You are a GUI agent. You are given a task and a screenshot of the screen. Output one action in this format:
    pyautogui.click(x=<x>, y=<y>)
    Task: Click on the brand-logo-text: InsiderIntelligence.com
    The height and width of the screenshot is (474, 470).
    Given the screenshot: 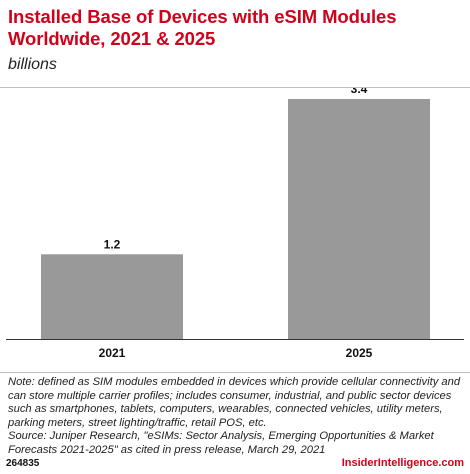 What is the action you would take?
    pyautogui.click(x=402, y=463)
    